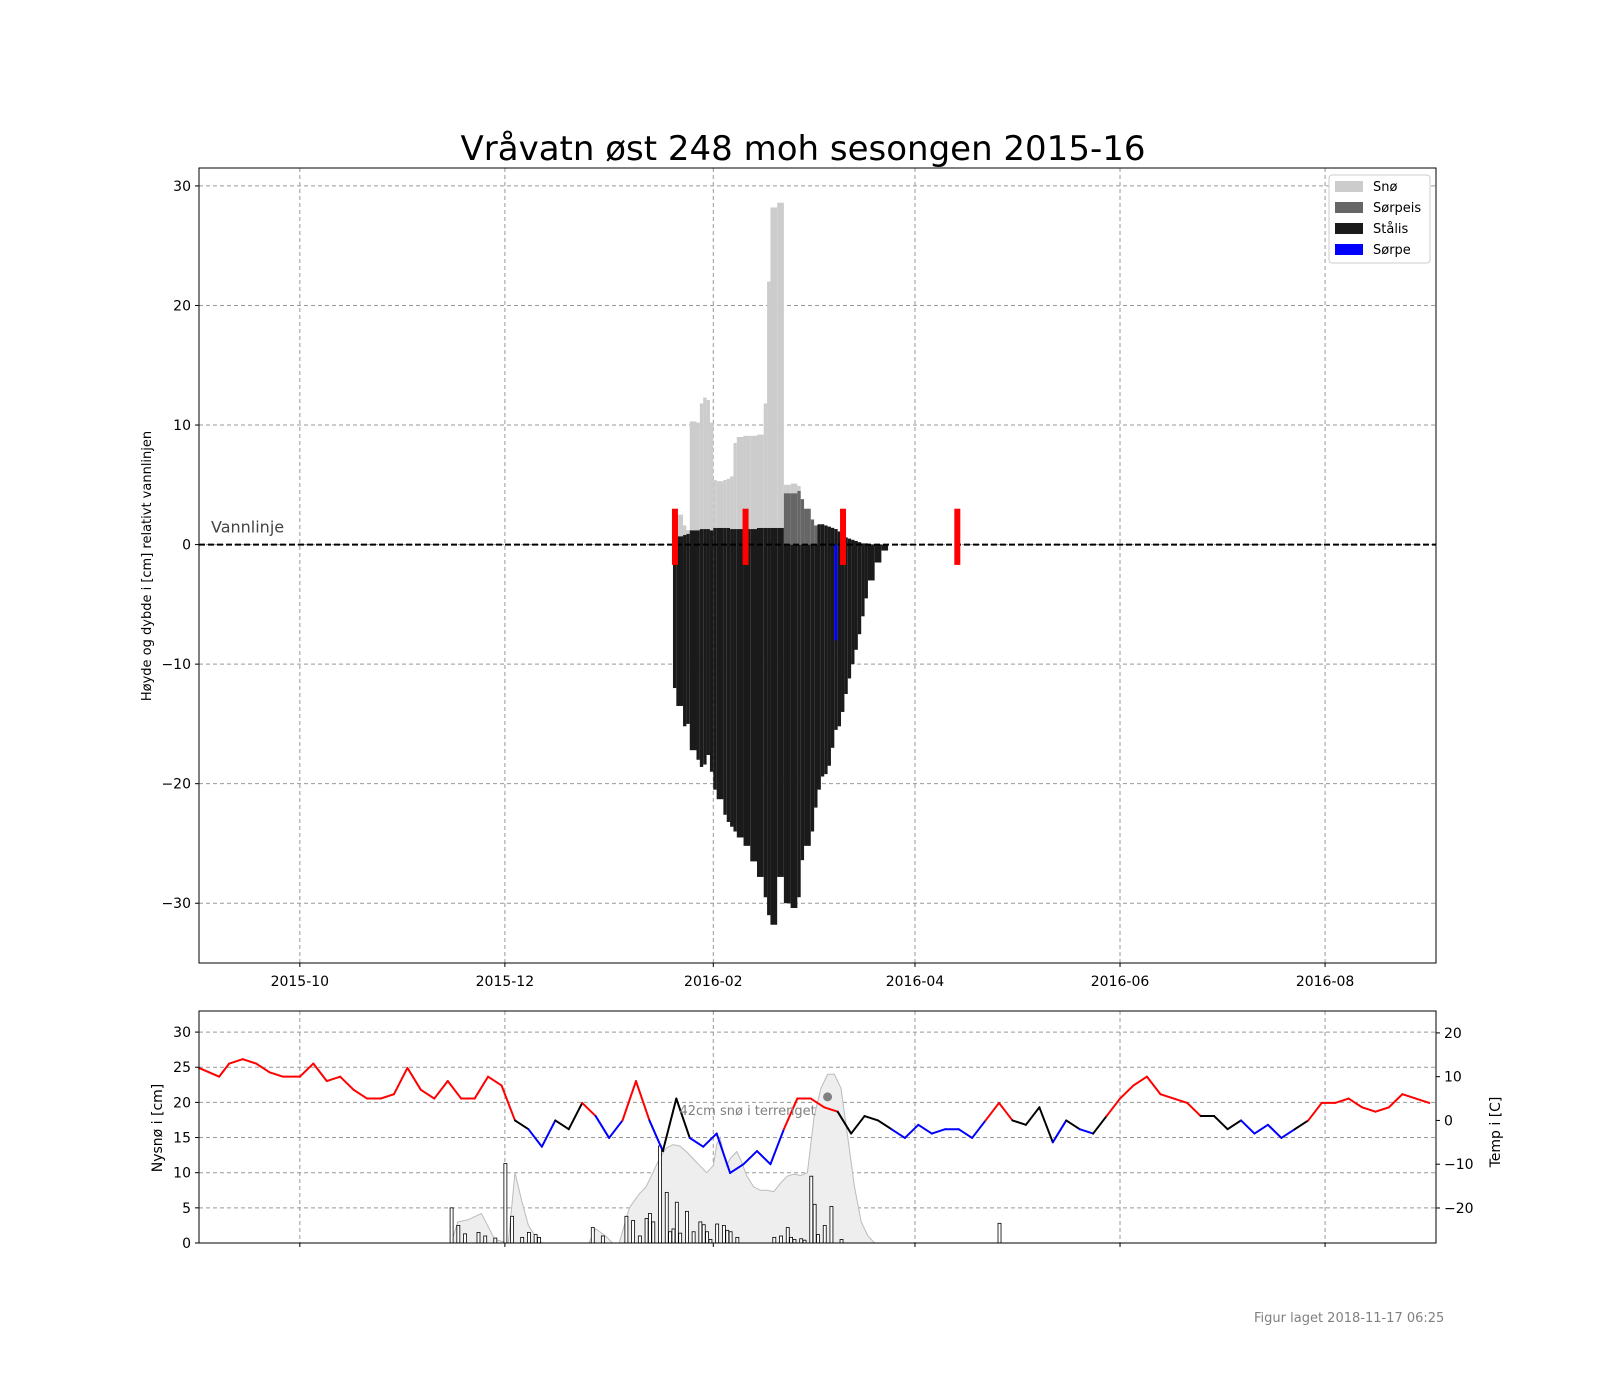  I want to click on legend-swatch-slush-ice, so click(1349, 207).